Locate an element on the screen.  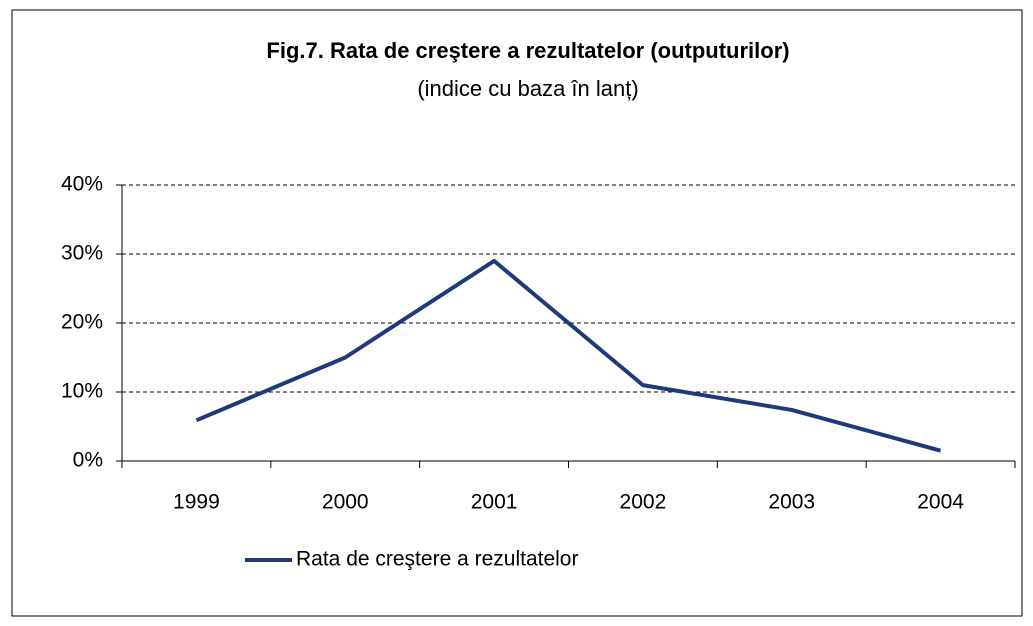
legend-label: Rata de creştere a rezultatelor is located at coordinates (437, 559).